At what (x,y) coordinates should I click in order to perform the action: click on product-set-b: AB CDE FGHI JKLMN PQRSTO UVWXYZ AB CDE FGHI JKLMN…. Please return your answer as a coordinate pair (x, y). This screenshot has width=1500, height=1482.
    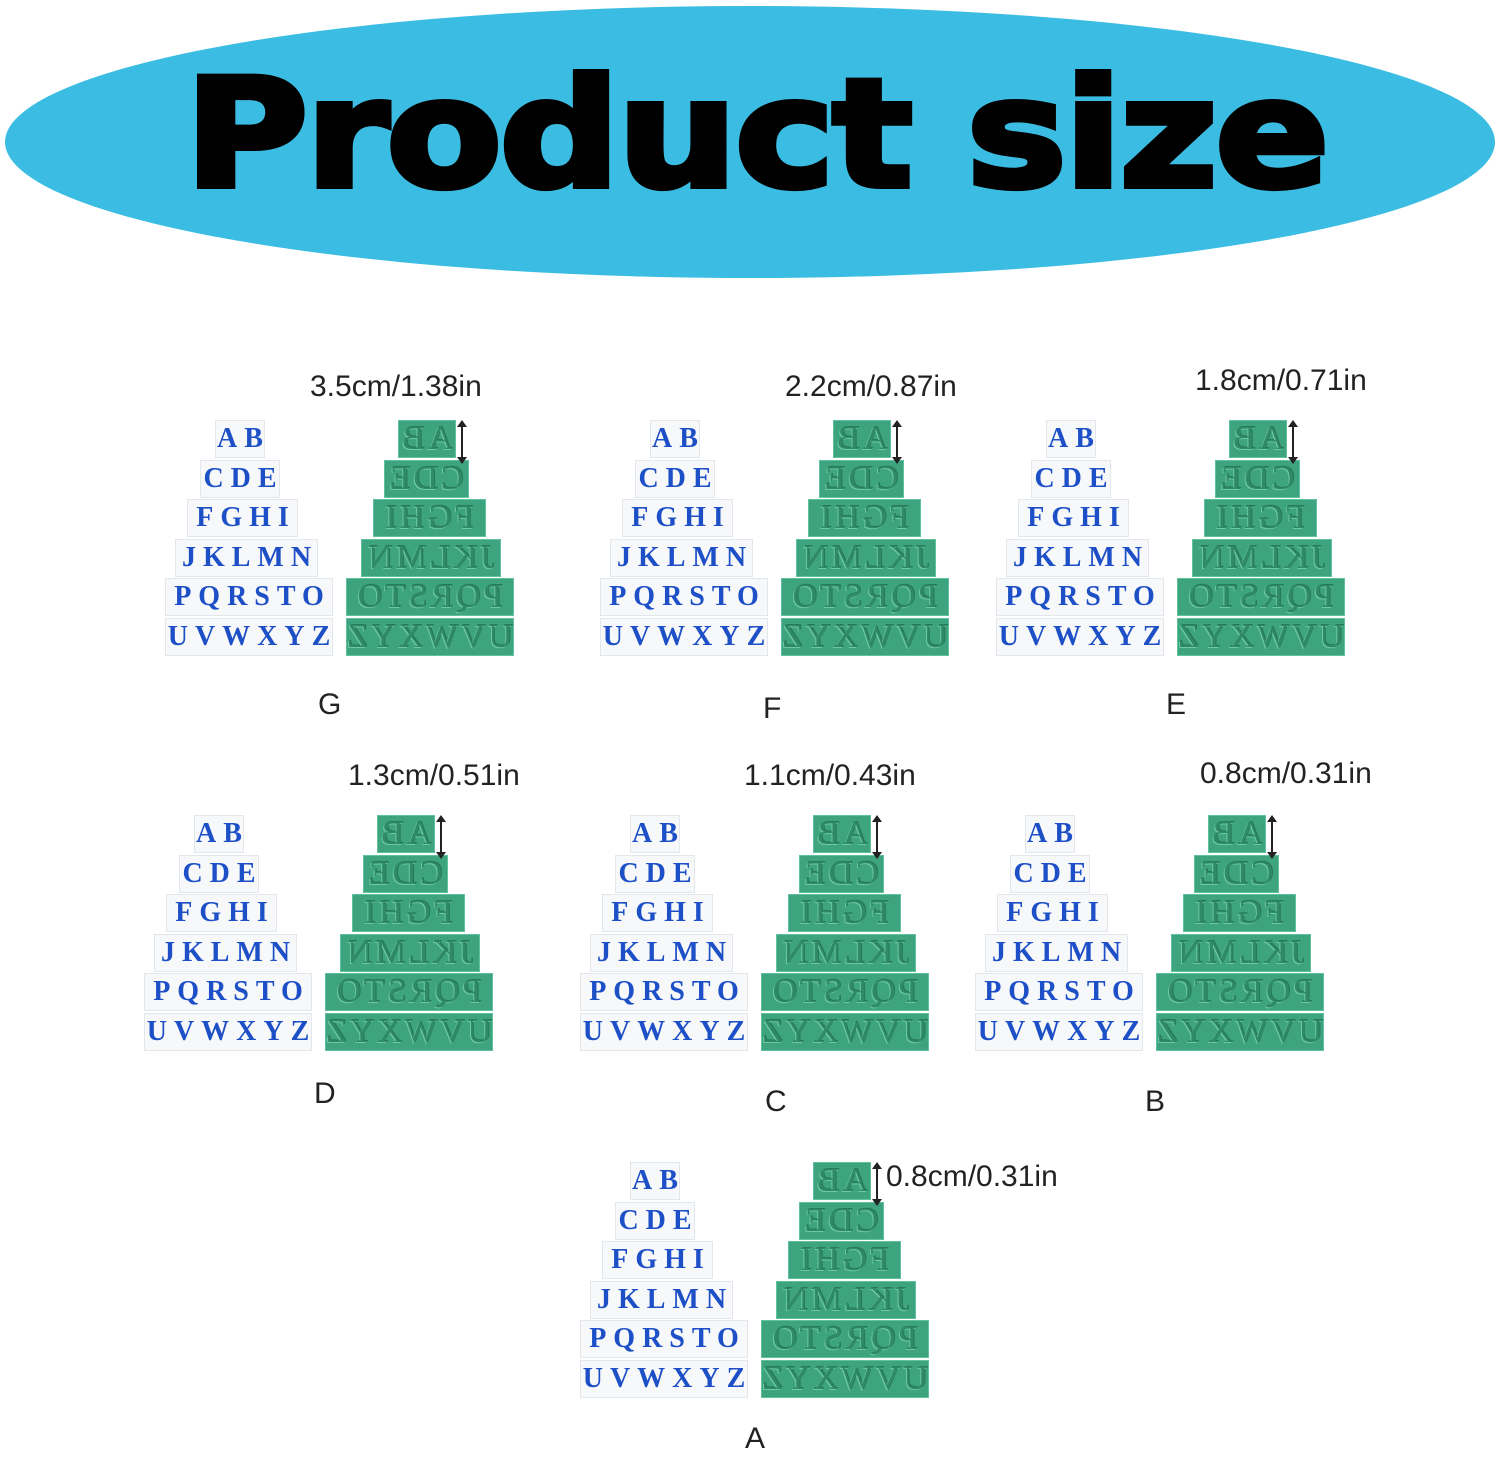
    Looking at the image, I should click on (1173, 946).